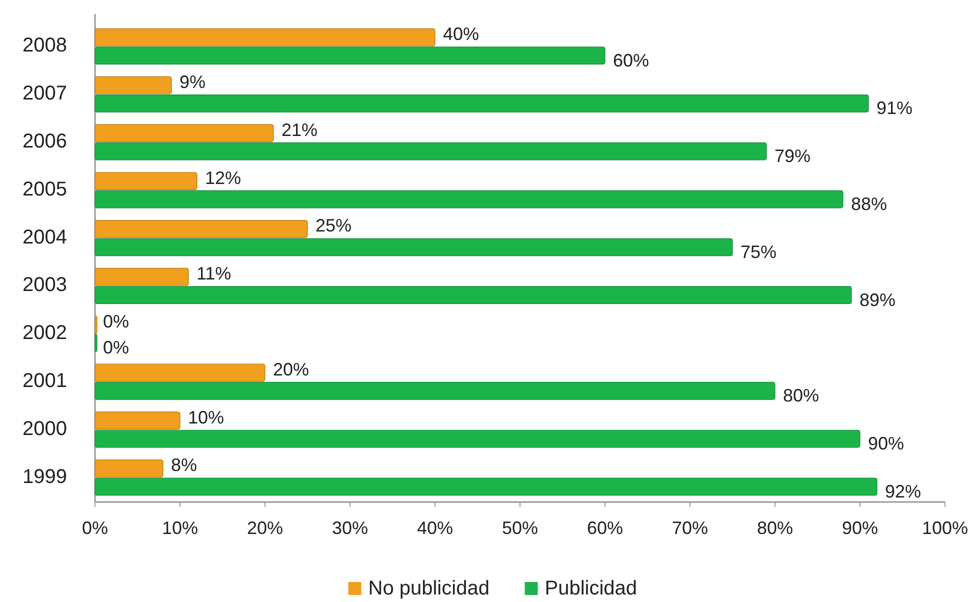 This screenshot has height=602, width=978. Describe the element at coordinates (520, 528) in the screenshot. I see `x-tick-label: 50%` at that location.